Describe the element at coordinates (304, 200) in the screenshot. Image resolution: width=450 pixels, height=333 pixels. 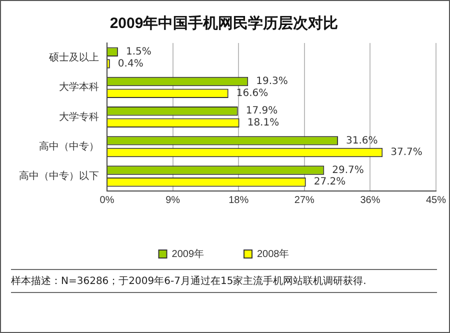
I see `x-tick-label: 27%` at that location.